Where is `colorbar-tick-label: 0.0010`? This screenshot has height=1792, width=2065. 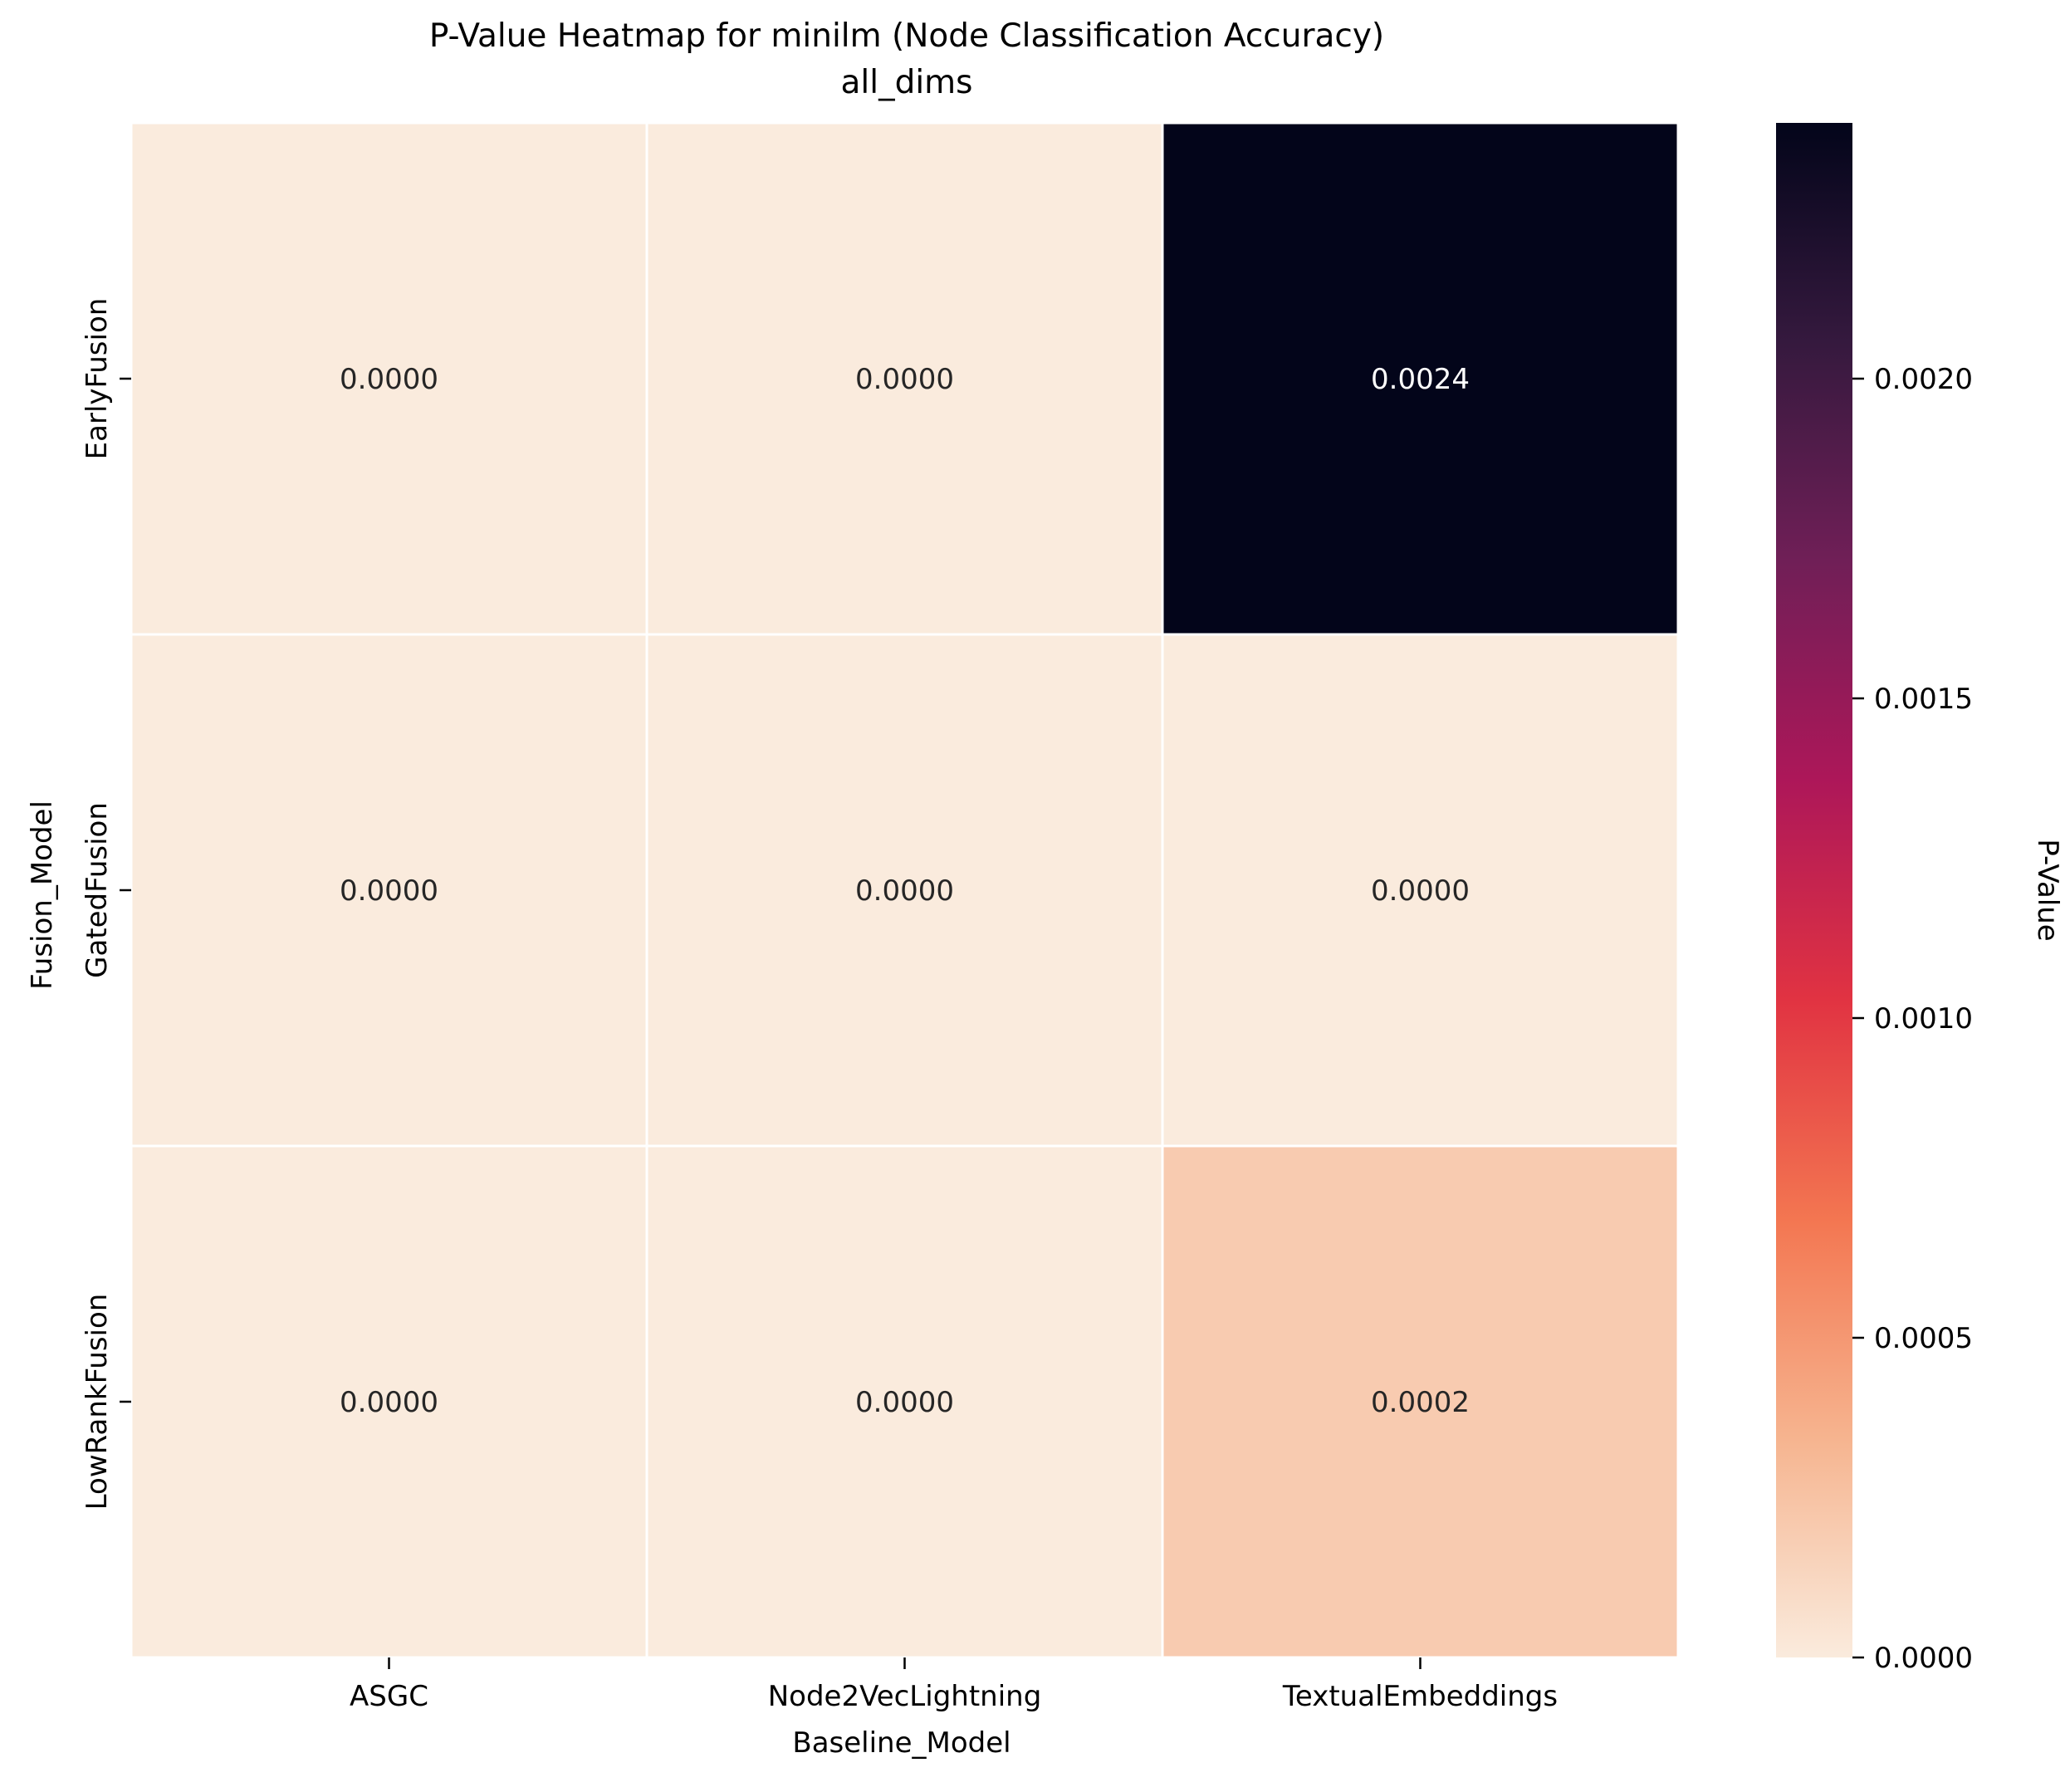 colorbar-tick-label: 0.0010 is located at coordinates (1923, 1019).